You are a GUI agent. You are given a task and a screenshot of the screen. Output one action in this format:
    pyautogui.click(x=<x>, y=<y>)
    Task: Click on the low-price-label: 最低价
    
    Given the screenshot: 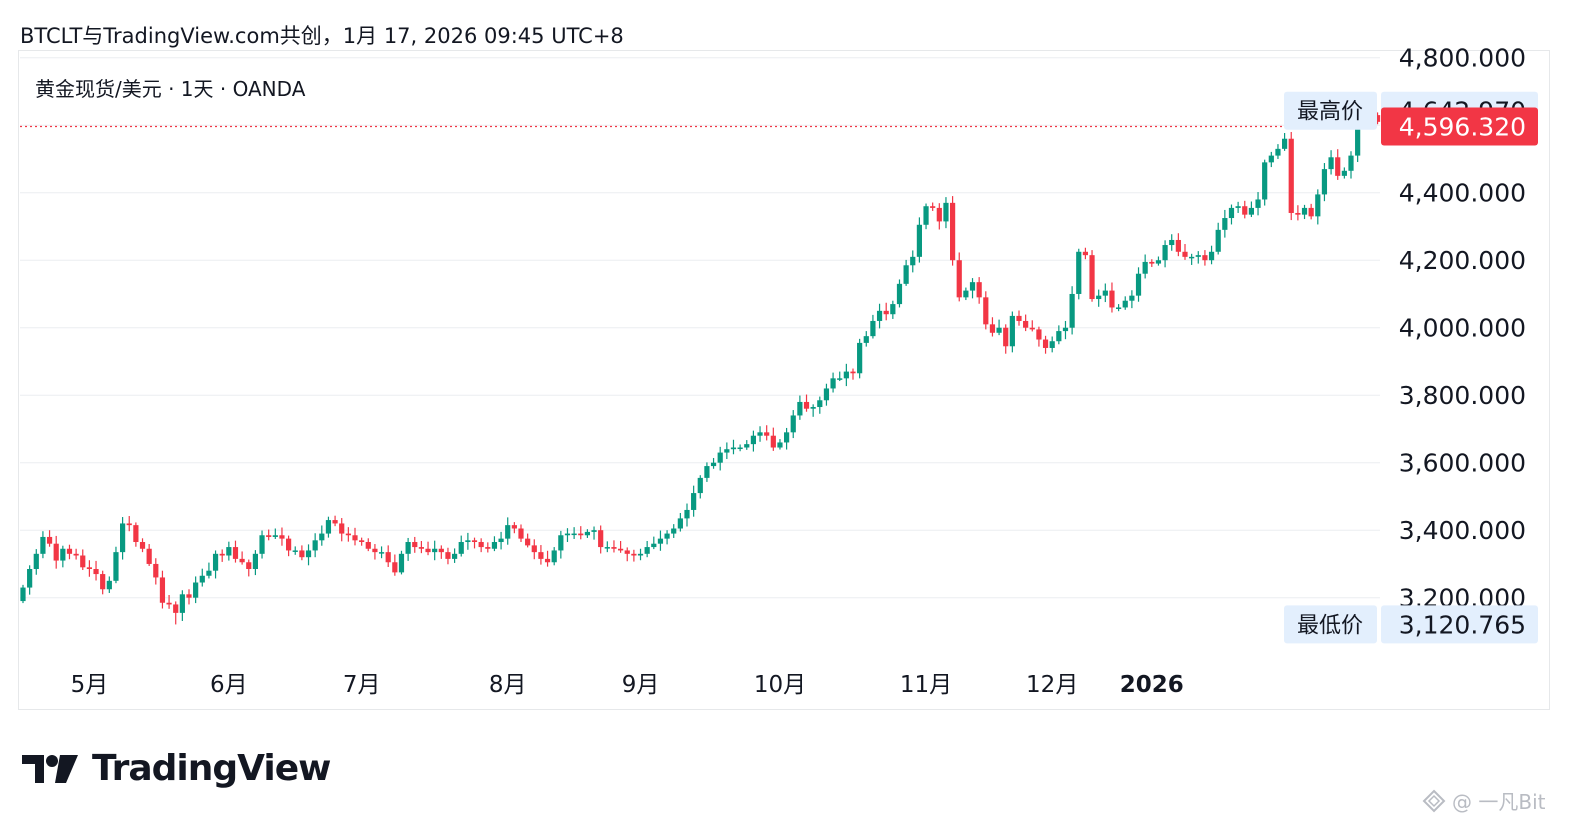 What is the action you would take?
    pyautogui.click(x=1330, y=625)
    